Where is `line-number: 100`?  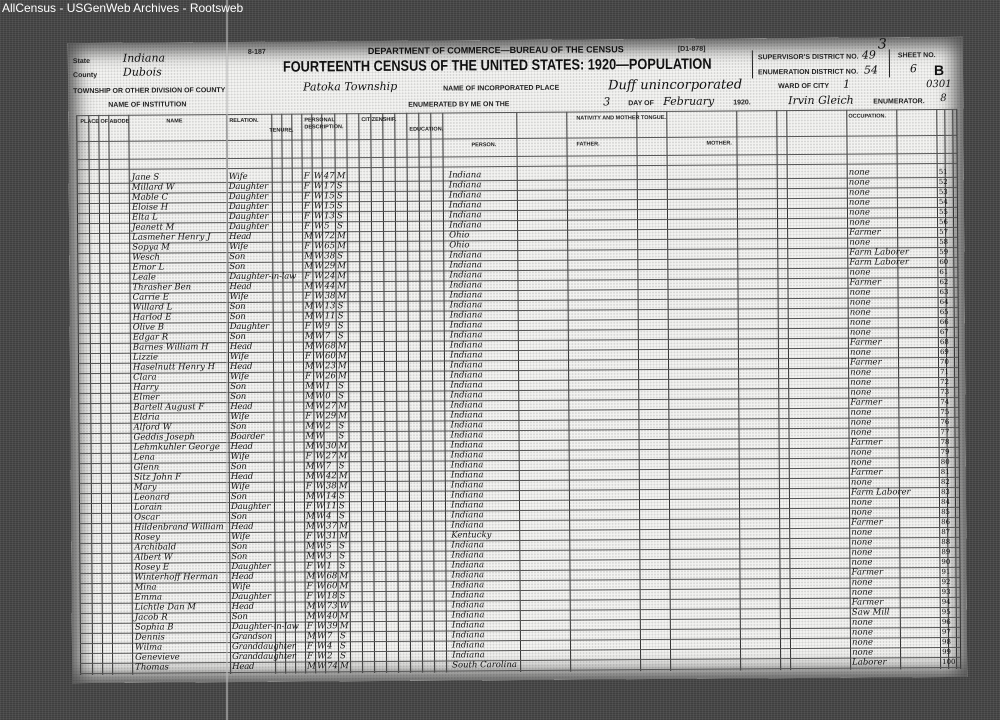 line-number: 100 is located at coordinates (949, 662).